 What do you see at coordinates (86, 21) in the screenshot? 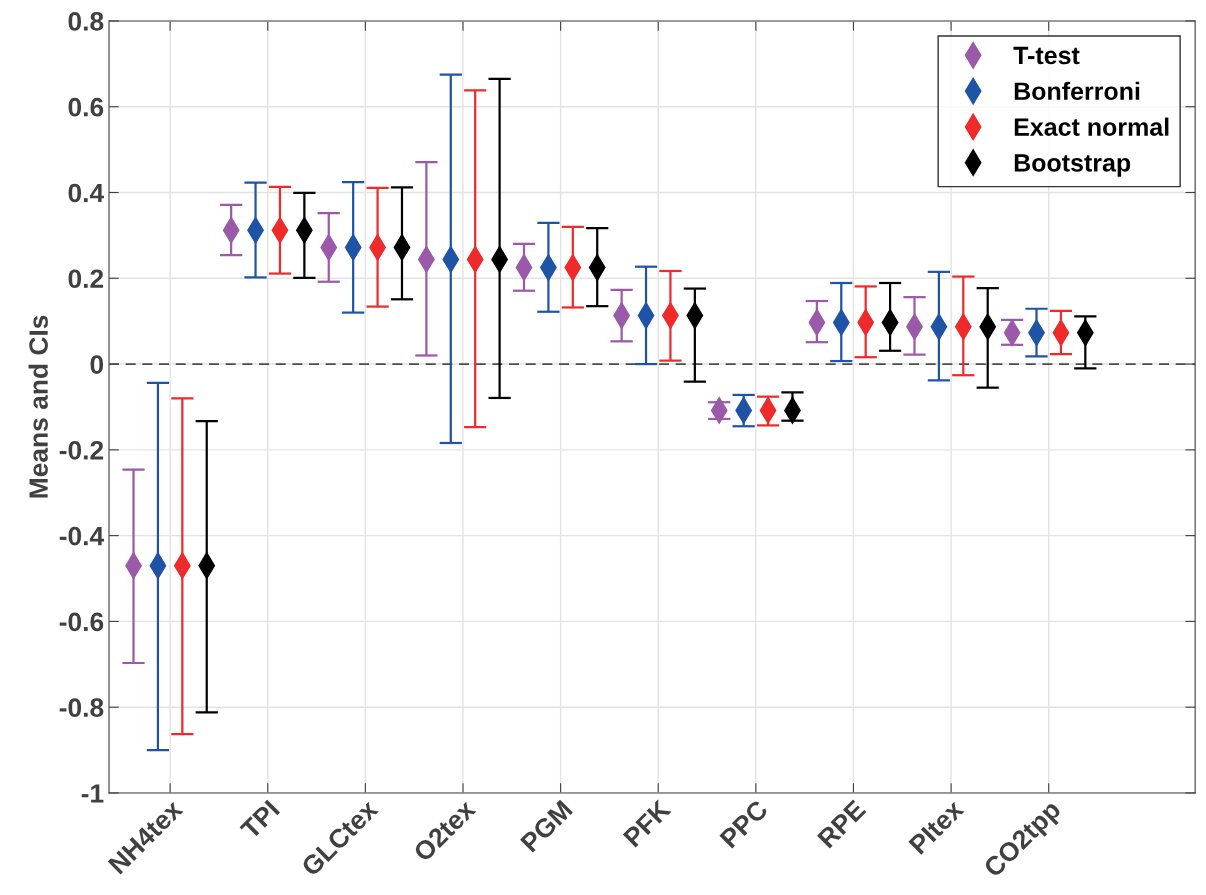
I see `y-tick-label: 0.8` at bounding box center [86, 21].